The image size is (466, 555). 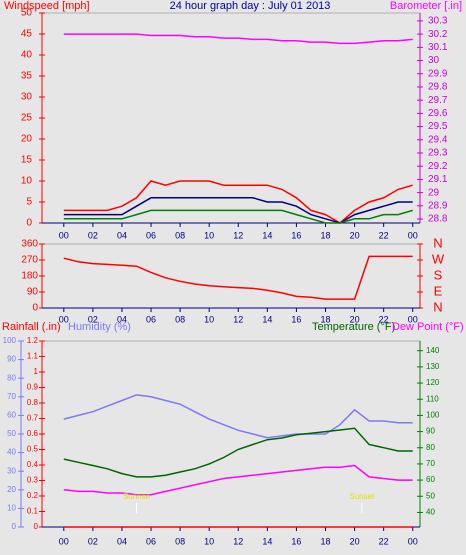 What do you see at coordinates (11, 489) in the screenshot?
I see `y-tick-label: 20` at bounding box center [11, 489].